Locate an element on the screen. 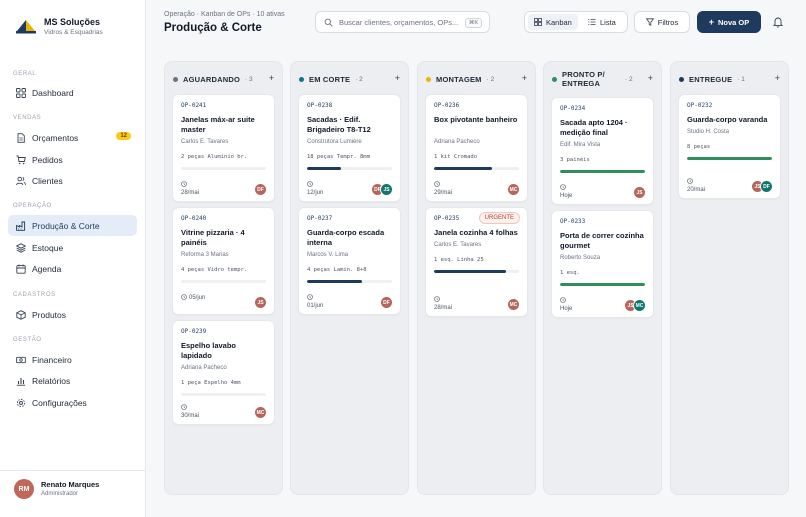 This screenshot has width=806, height=517. sidebar-item-relatorios: Relatórios is located at coordinates (72, 380).